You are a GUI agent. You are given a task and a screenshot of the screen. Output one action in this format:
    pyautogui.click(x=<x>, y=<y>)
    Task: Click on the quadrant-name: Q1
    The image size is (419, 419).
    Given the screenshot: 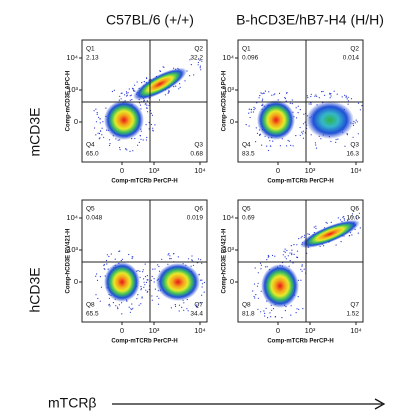 What is the action you would take?
    pyautogui.click(x=246, y=49)
    